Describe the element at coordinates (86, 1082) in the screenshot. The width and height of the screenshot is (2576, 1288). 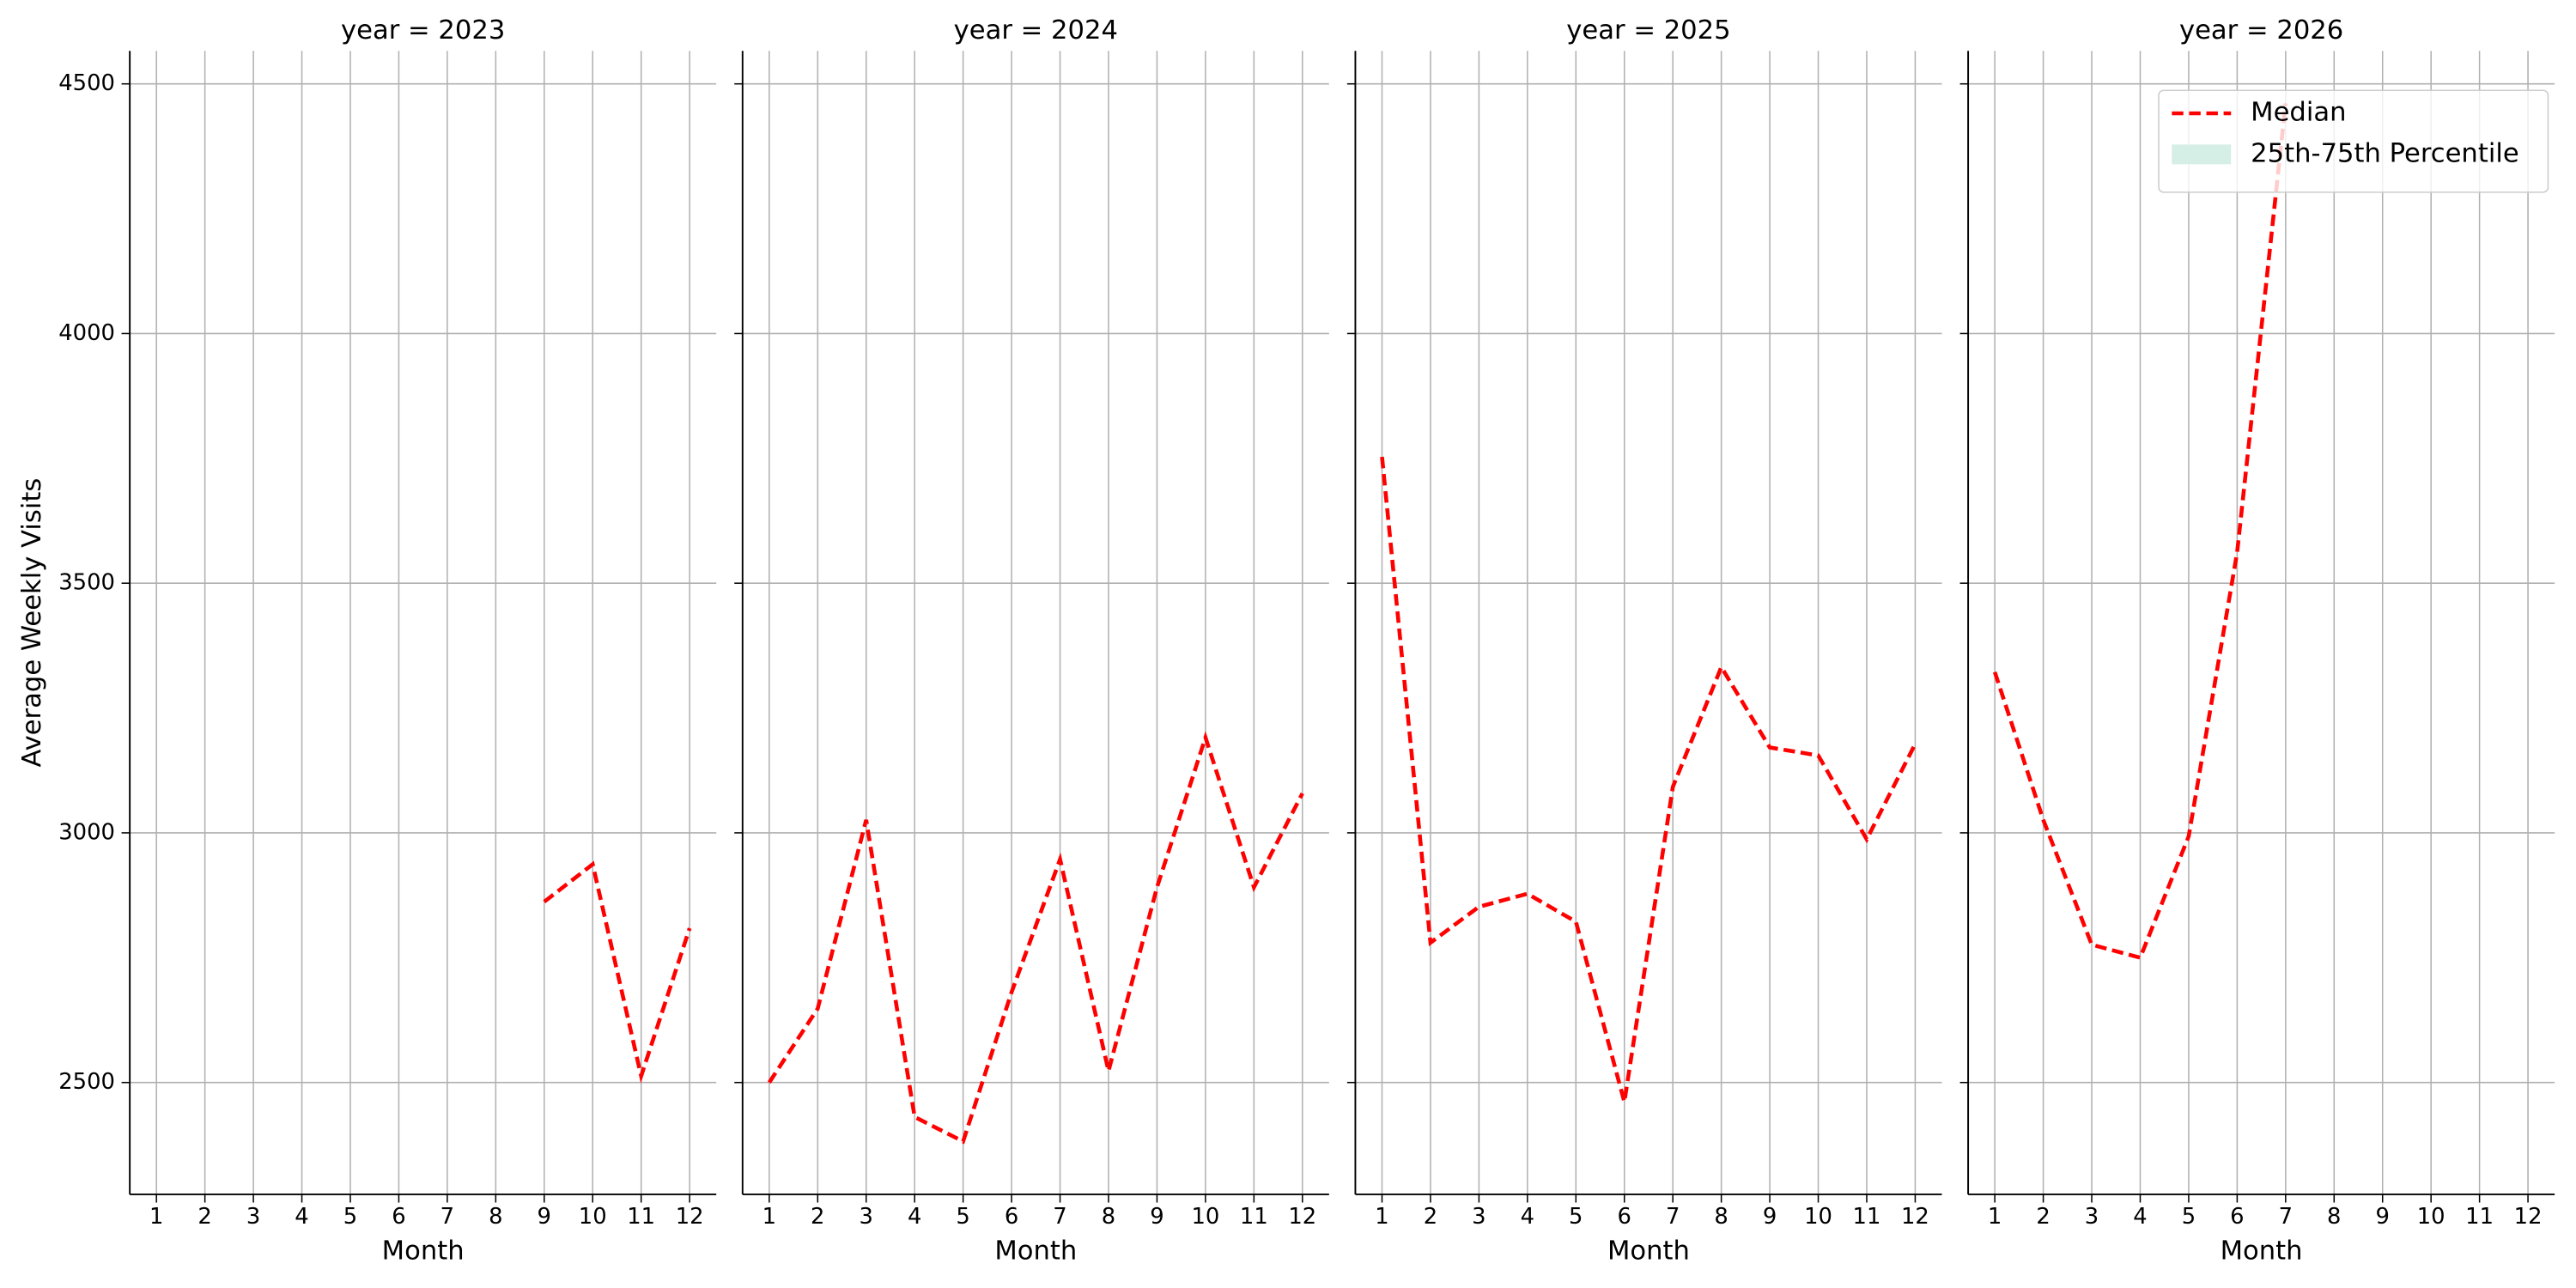
I see `y-tick-label: 2500` at that location.